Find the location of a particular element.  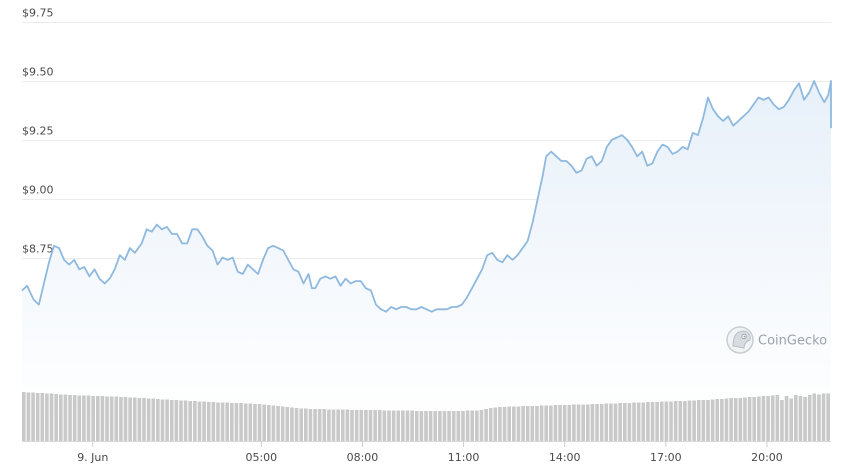

coingecko-gecko-icon is located at coordinates (740, 340).